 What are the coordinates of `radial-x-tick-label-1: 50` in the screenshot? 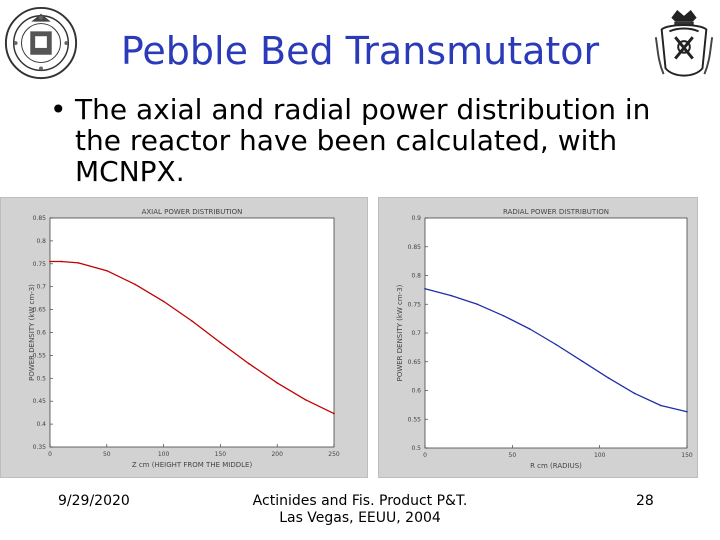 It's located at (513, 455).